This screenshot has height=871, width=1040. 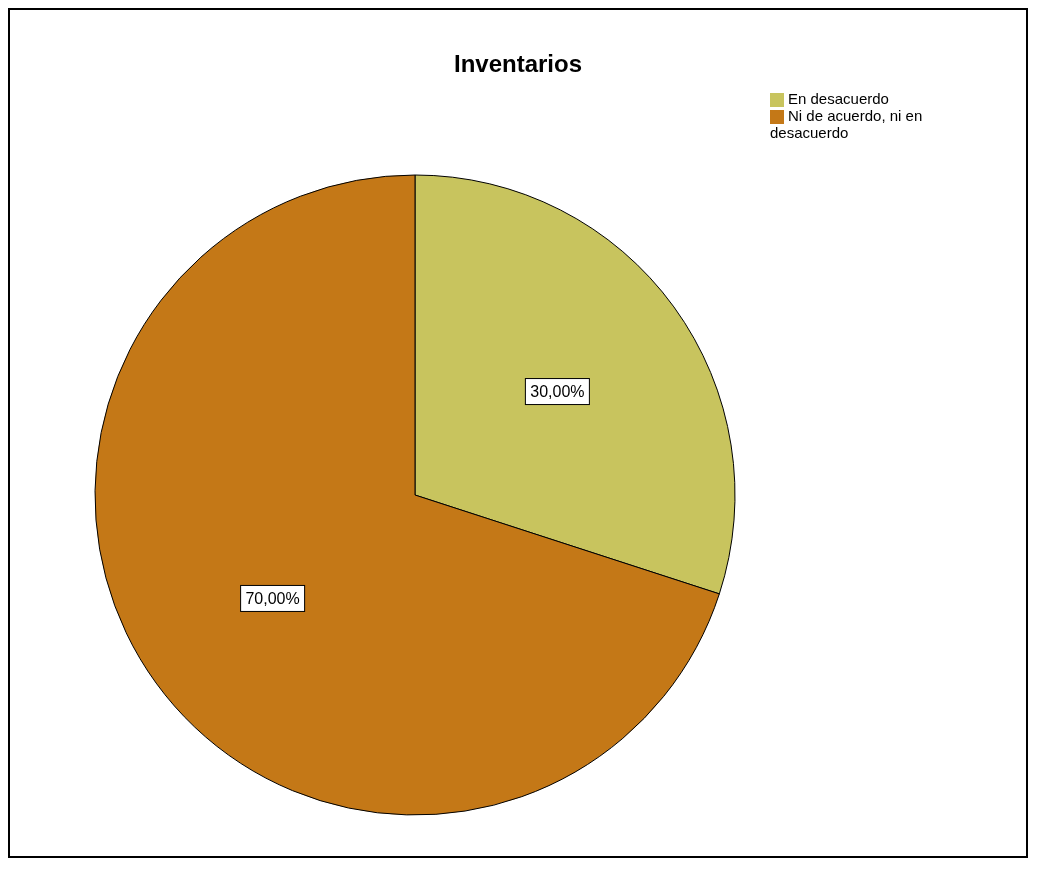 I want to click on legend-label: Ni de acuerdo, ni en desacuerdo, so click(x=846, y=124).